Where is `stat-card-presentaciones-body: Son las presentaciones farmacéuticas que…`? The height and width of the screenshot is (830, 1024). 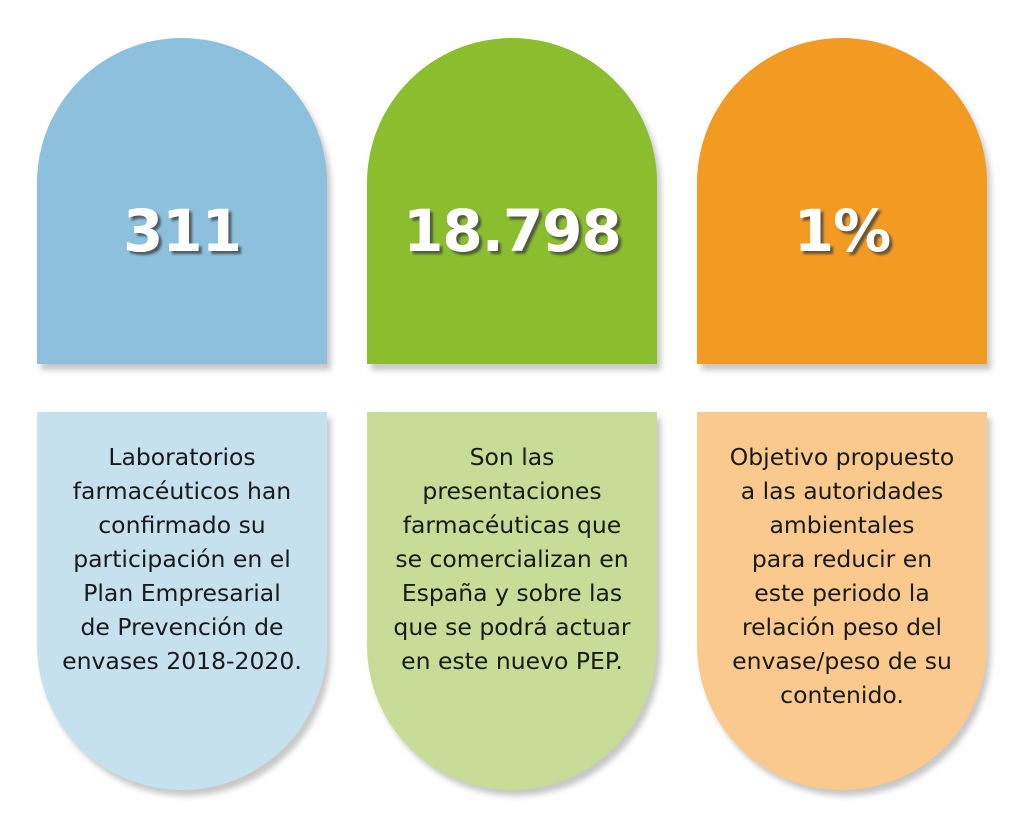
stat-card-presentaciones-body: Son las presentaciones farmacéuticas que… is located at coordinates (512, 601).